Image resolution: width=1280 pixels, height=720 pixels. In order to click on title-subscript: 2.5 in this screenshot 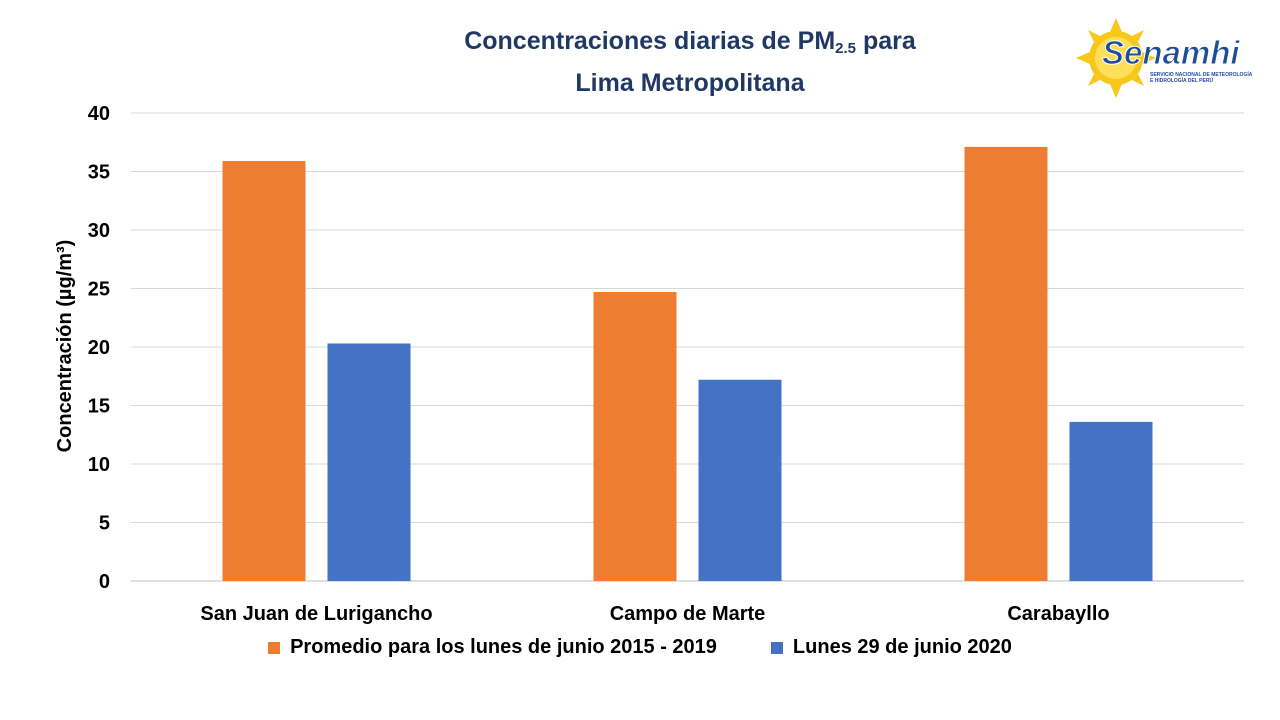, I will do `click(846, 48)`.